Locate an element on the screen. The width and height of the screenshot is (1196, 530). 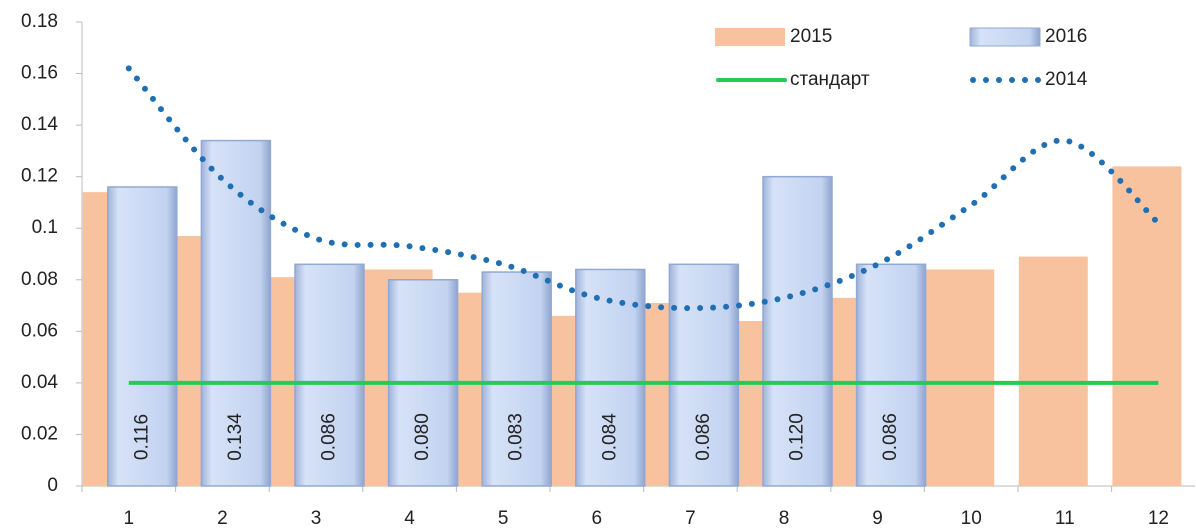
y-tick-label: 0.16 is located at coordinates (39, 73).